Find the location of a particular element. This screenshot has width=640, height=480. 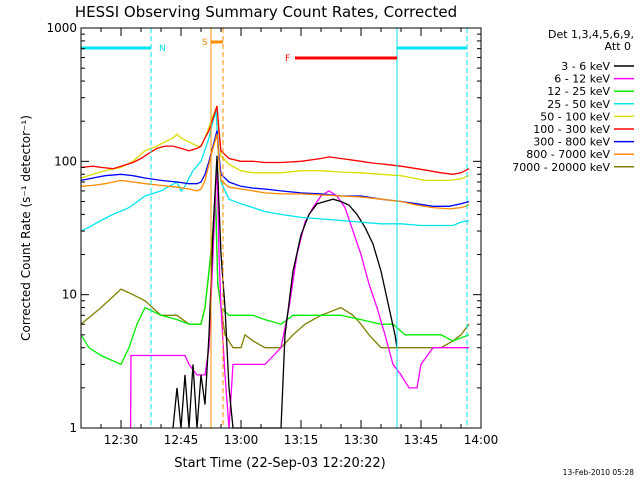

legend-entry-label: 3 - 6 keV is located at coordinates (585, 66).